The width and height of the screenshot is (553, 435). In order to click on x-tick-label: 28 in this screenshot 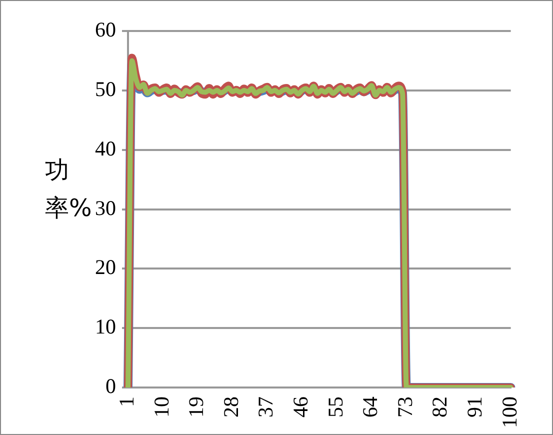, I will do `click(230, 407)`.